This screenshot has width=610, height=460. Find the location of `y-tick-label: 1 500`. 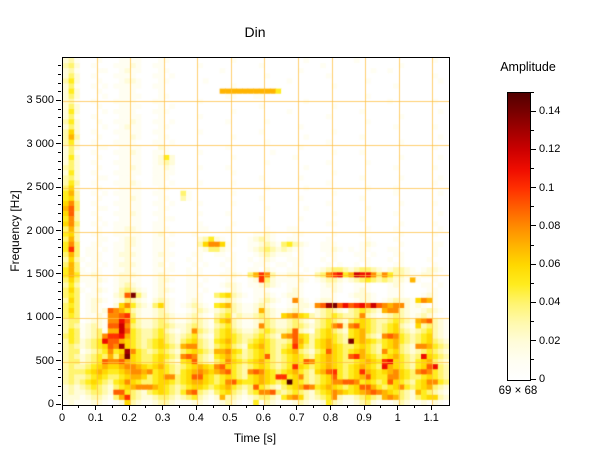

y-tick-label: 1 500 is located at coordinates (40, 273).